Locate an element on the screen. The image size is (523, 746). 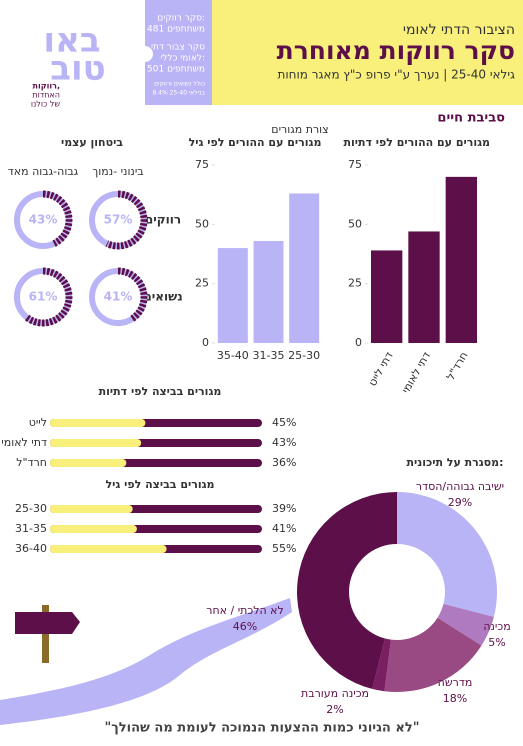
sidebar-text: 481 משתתפים is located at coordinates (176, 30).